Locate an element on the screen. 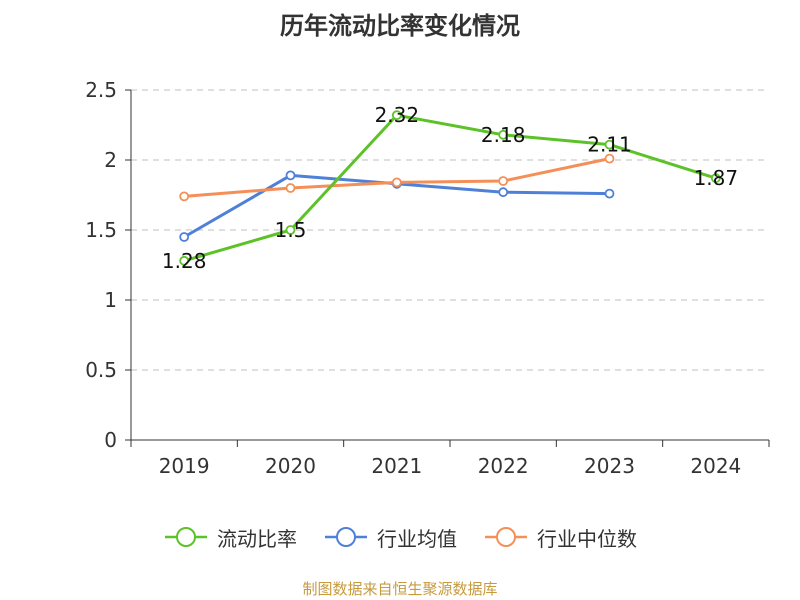  y-tick-label: 2 is located at coordinates (110, 160).